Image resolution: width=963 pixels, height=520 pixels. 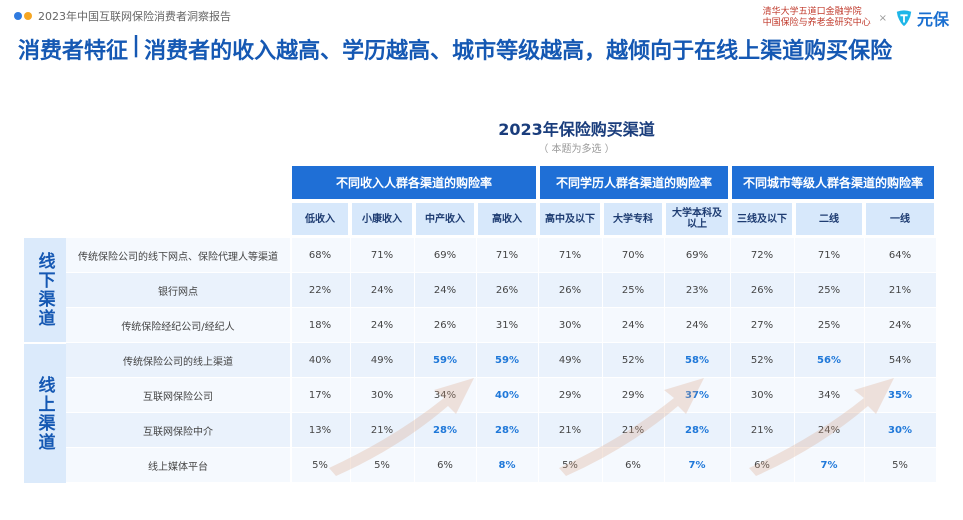 What do you see at coordinates (762, 255) in the screenshot?
I see `table-cell: 72%` at bounding box center [762, 255].